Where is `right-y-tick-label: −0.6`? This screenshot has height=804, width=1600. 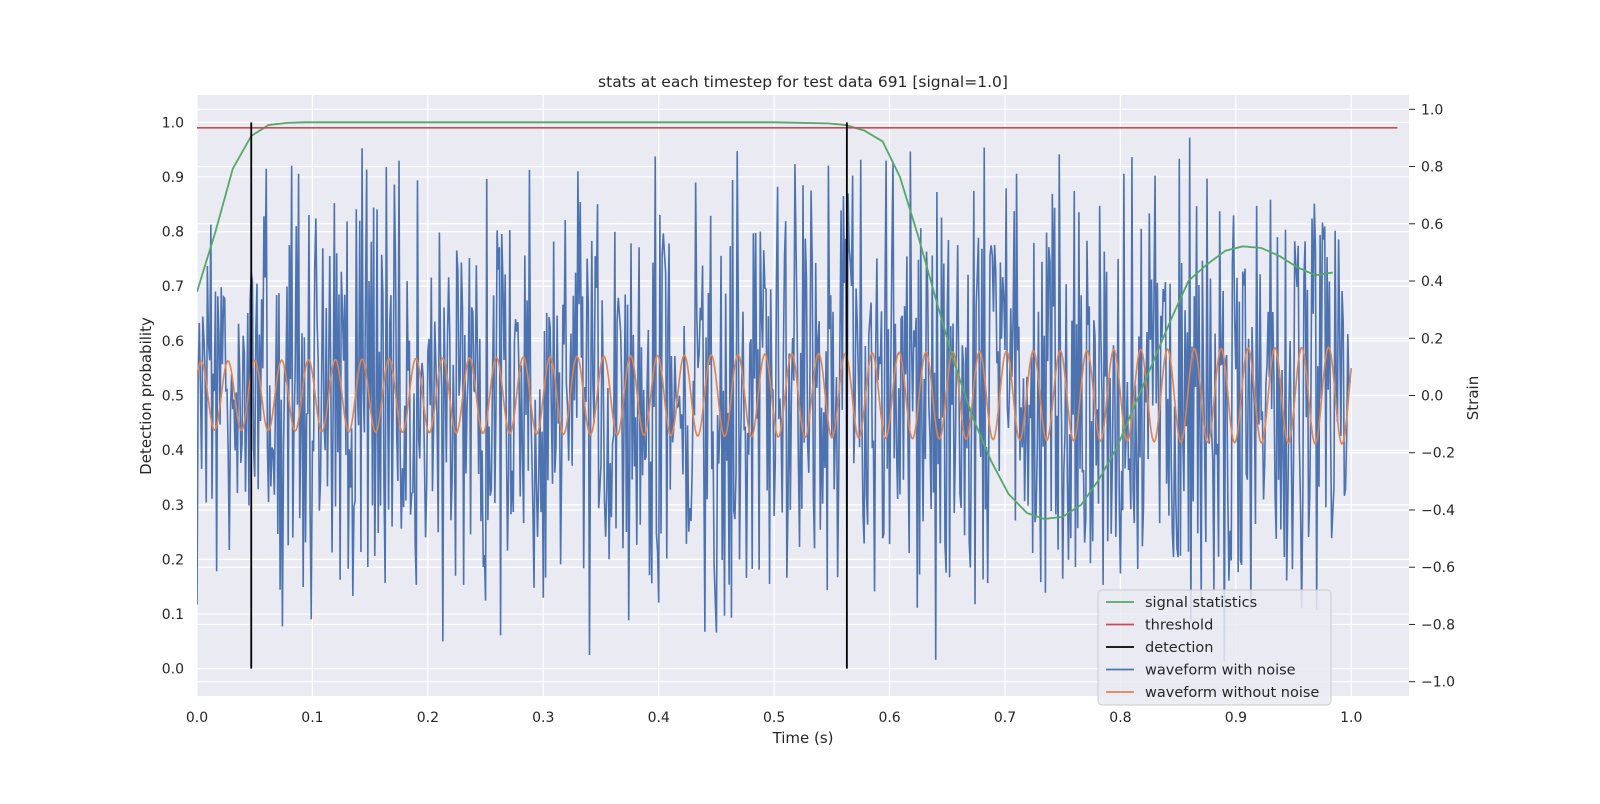
right-y-tick-label: −0.6 is located at coordinates (1438, 568).